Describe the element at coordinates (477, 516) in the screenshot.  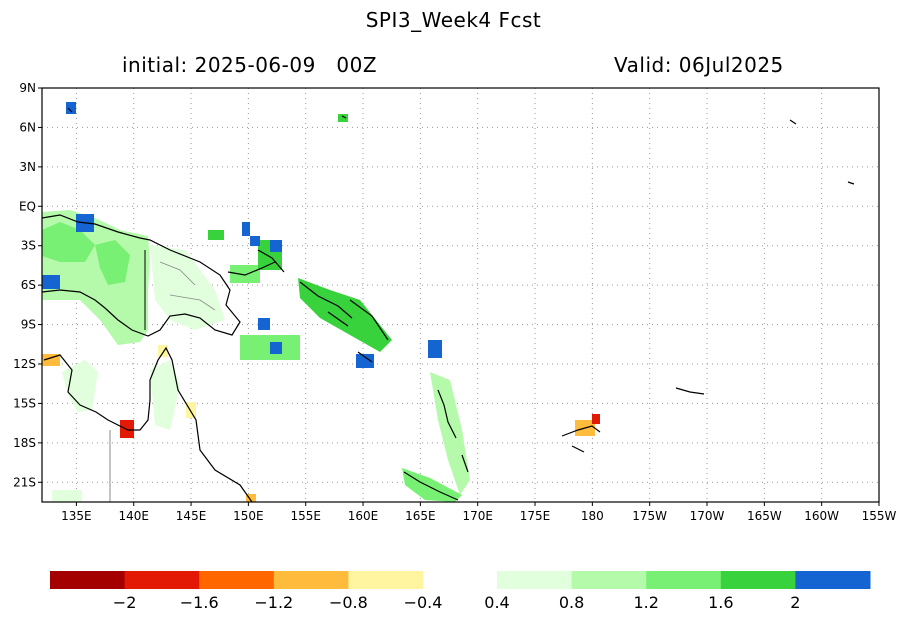
I see `lon-tick-label: 170E` at that location.